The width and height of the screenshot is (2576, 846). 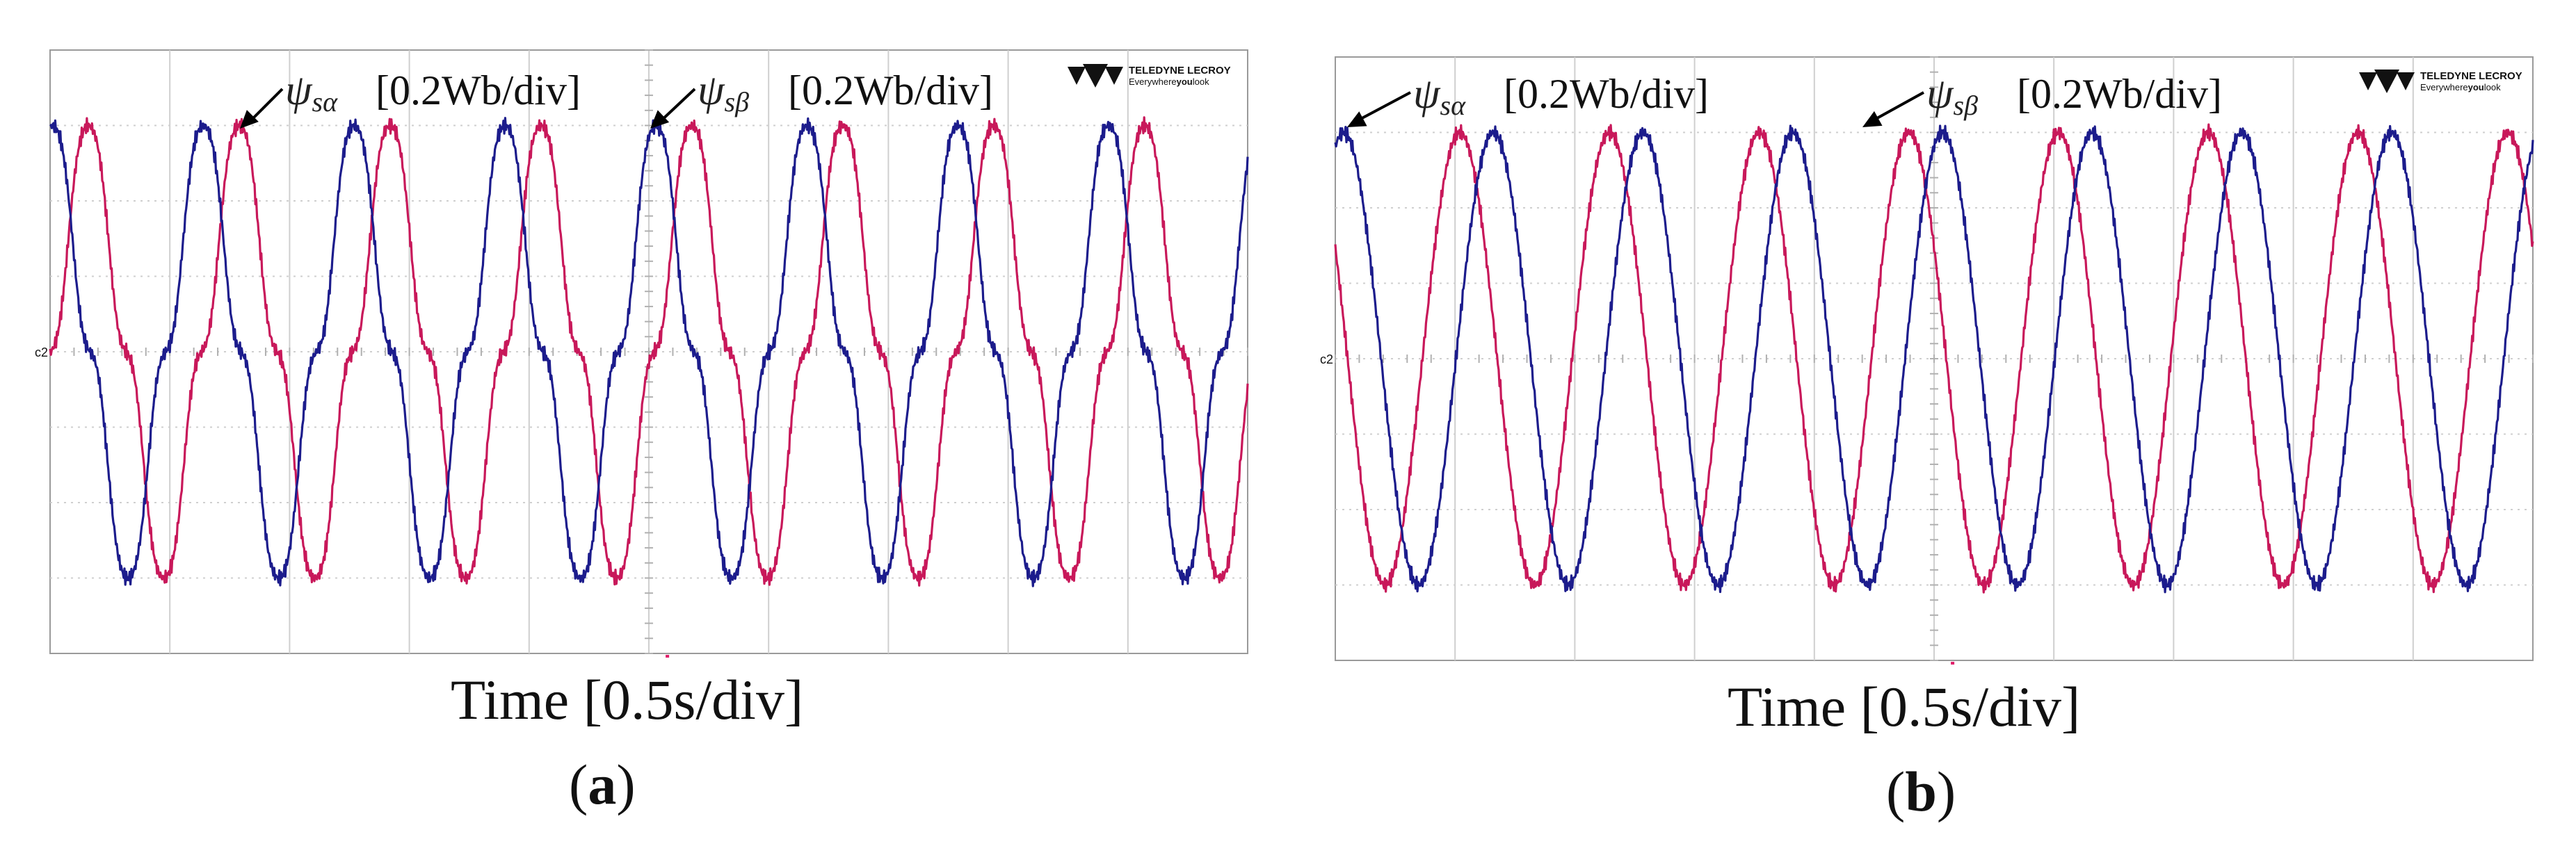 What do you see at coordinates (1952, 95) in the screenshot?
I see `annotation-symbol: ψsβ` at bounding box center [1952, 95].